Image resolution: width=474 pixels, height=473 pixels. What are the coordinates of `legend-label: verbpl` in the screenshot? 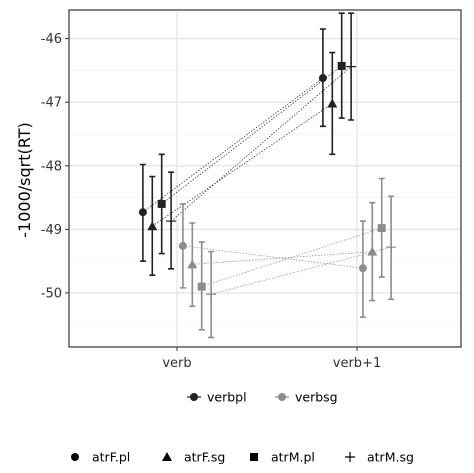 It's located at (227, 397).